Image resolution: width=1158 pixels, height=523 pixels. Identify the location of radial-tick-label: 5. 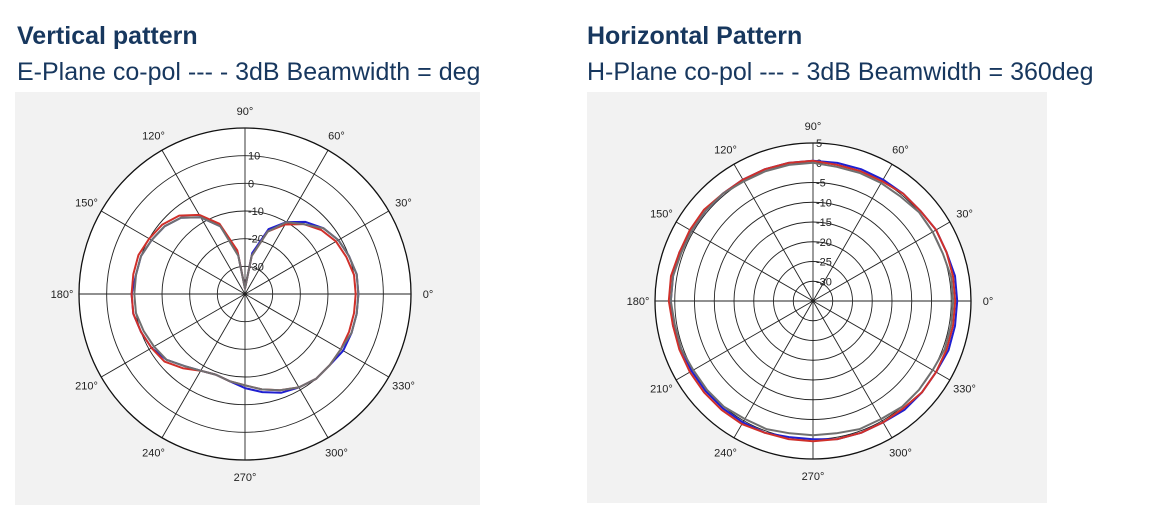
(819, 144).